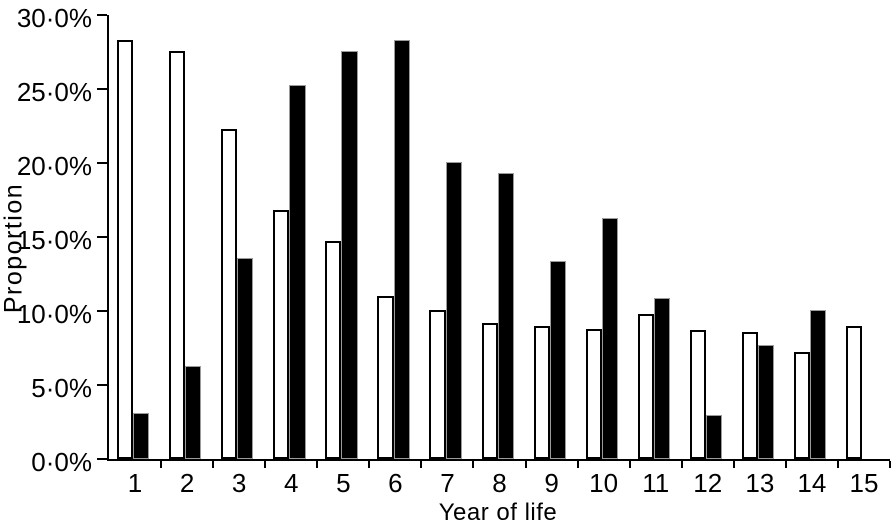  What do you see at coordinates (54, 166) in the screenshot?
I see `y-axis-tick-label: 20·0%` at bounding box center [54, 166].